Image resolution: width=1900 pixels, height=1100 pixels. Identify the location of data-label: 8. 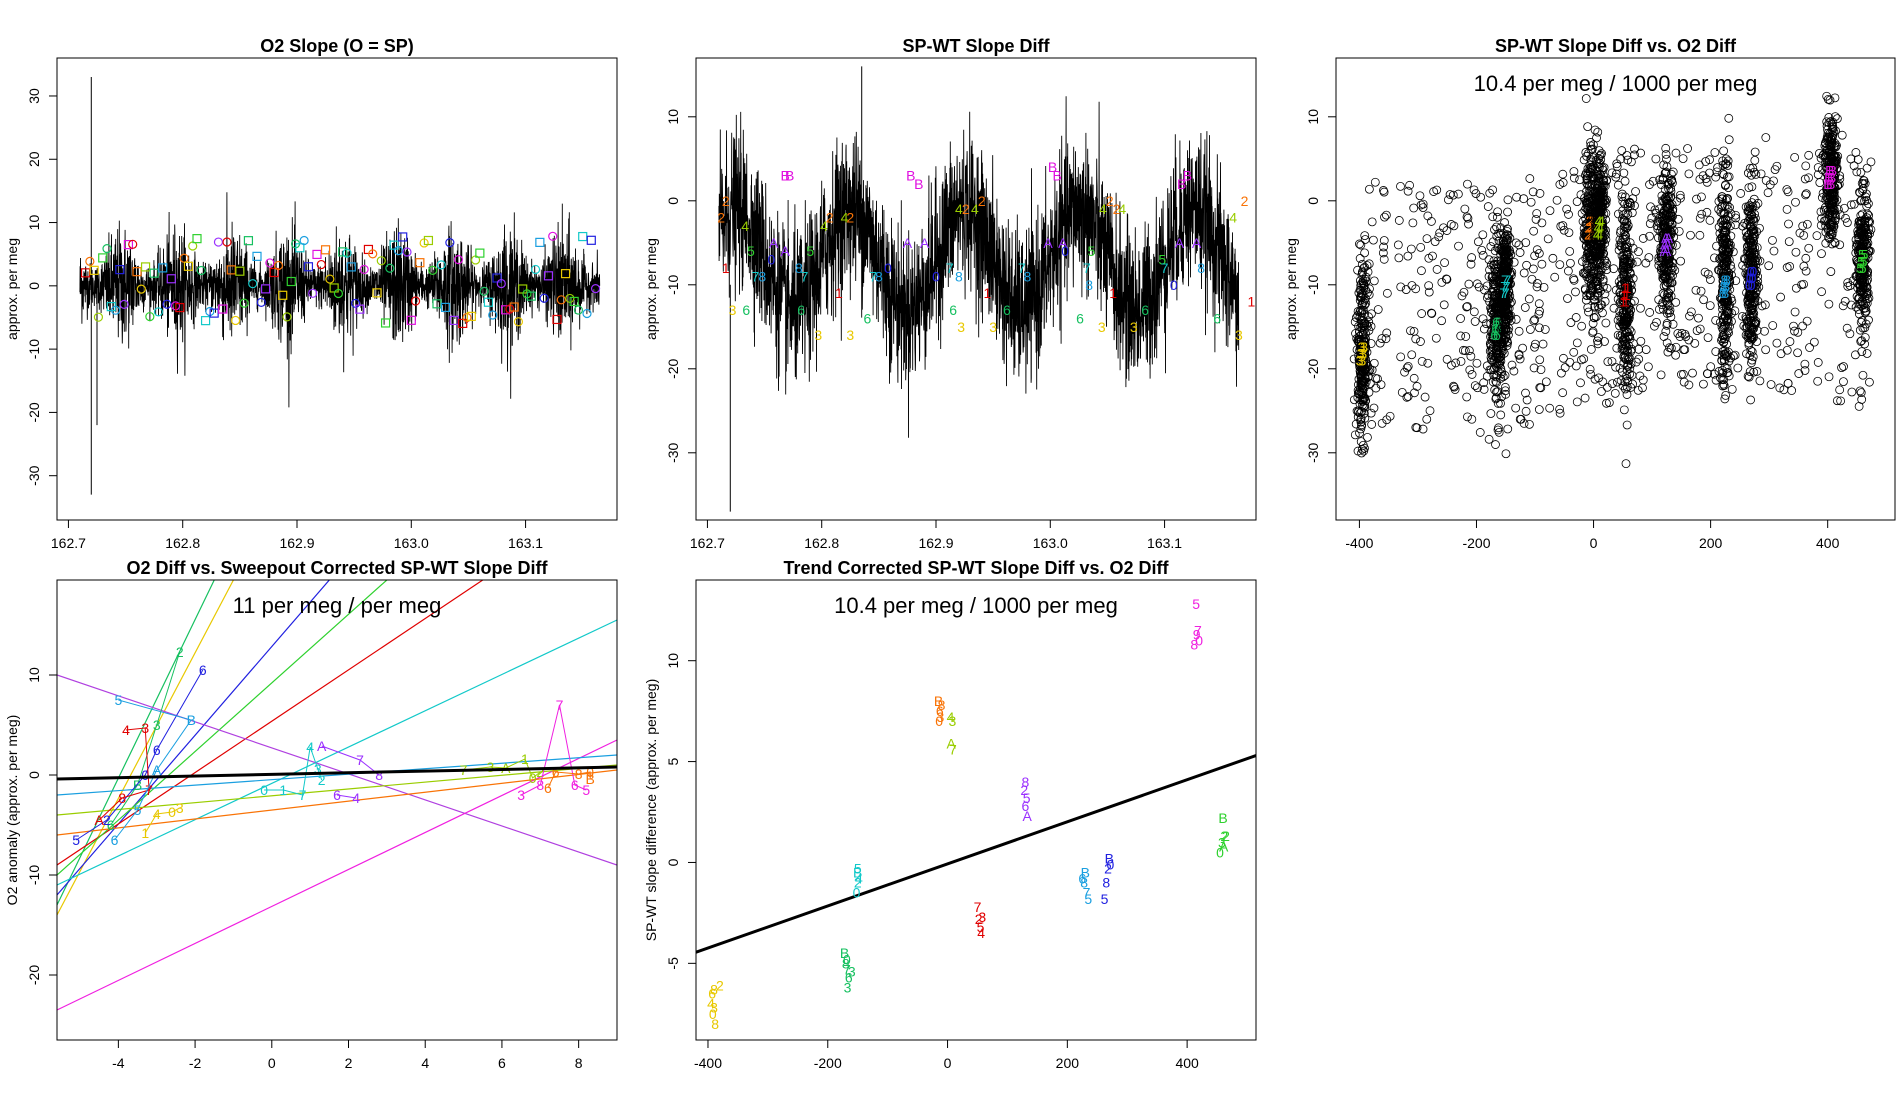
(959, 276).